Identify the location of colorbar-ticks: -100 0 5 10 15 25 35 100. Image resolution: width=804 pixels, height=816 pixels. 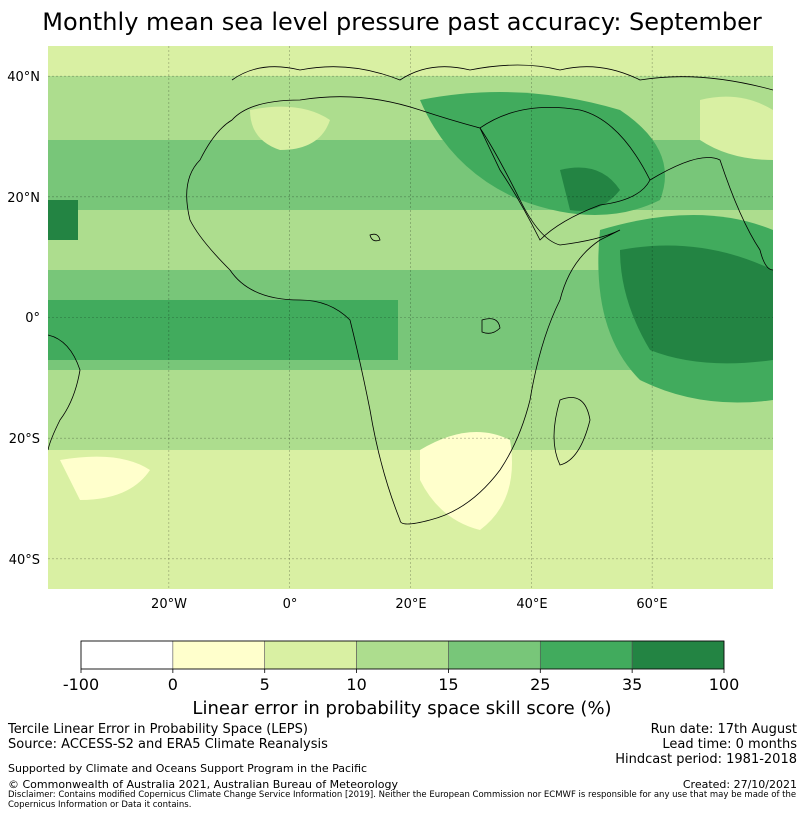
(401, 681).